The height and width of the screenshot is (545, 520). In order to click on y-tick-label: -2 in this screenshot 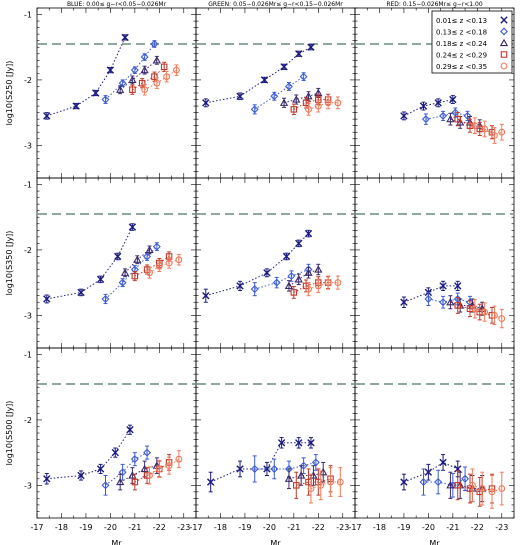, I will do `click(28, 80)`.